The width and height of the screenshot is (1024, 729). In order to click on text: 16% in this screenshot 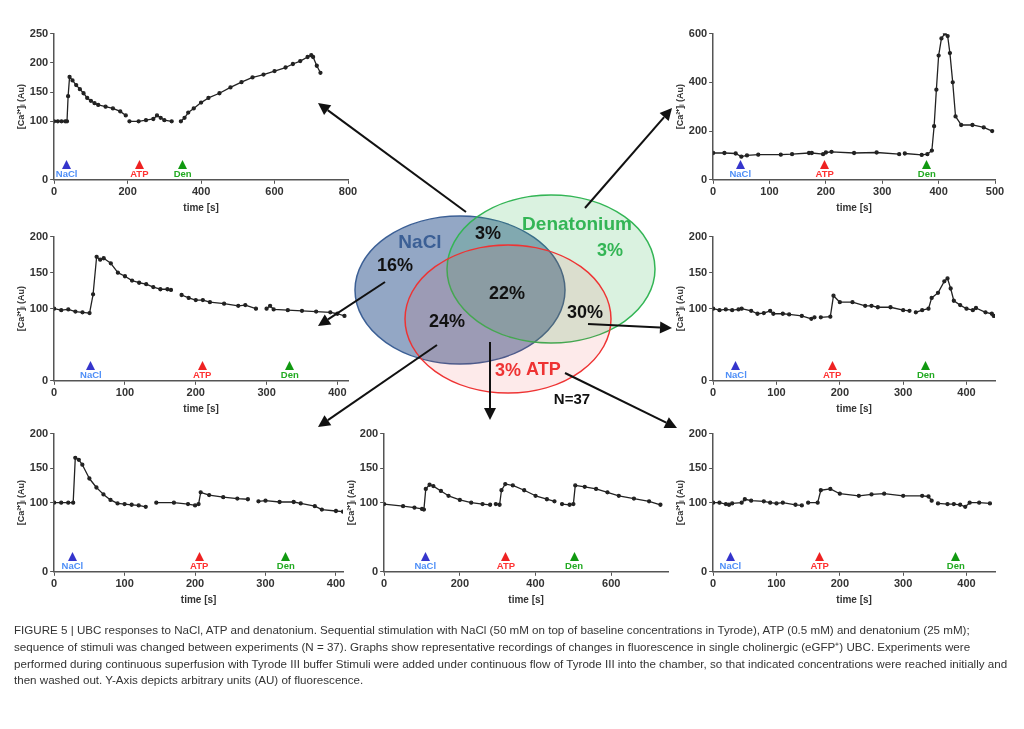, I will do `click(395, 265)`.